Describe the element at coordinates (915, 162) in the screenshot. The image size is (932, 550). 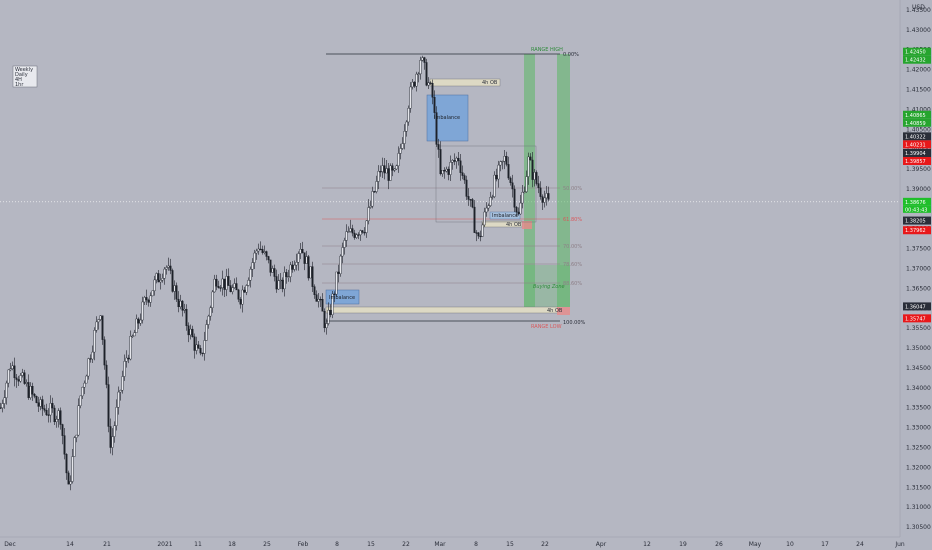
I see `price-tag-label: 1.39857` at that location.